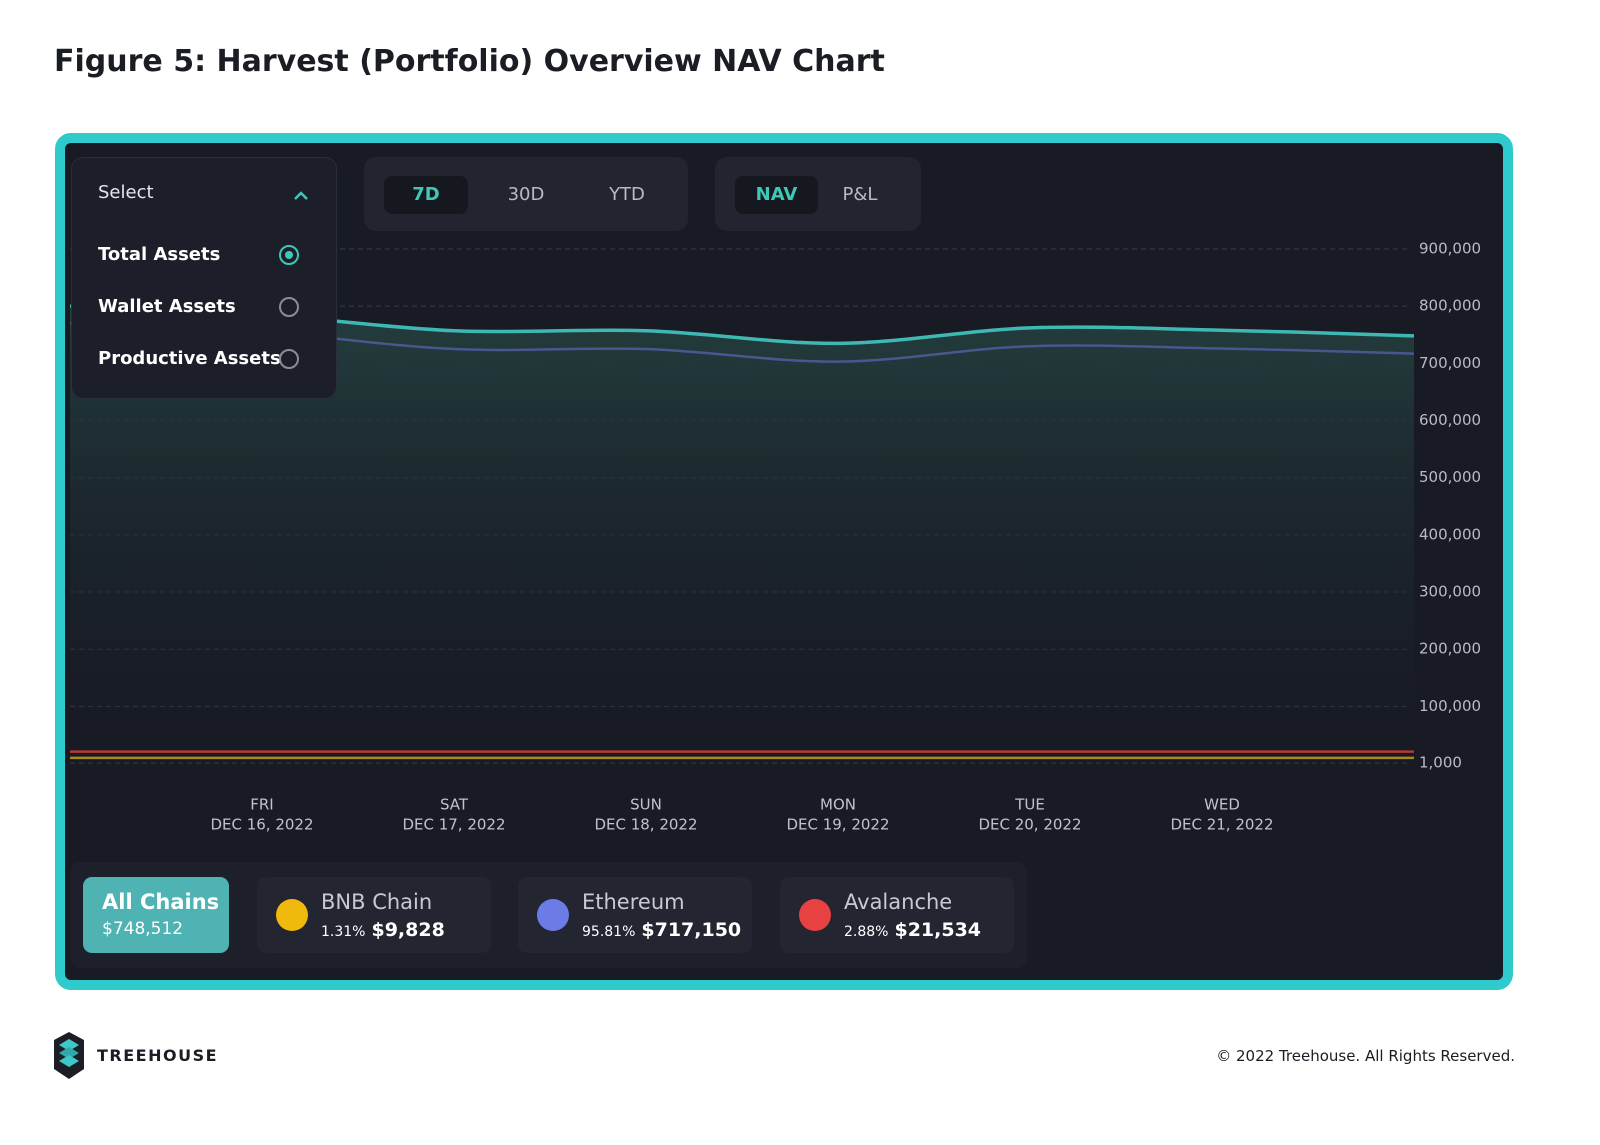  Describe the element at coordinates (156, 915) in the screenshot. I see `chain-card: All Chains $748,512` at that location.